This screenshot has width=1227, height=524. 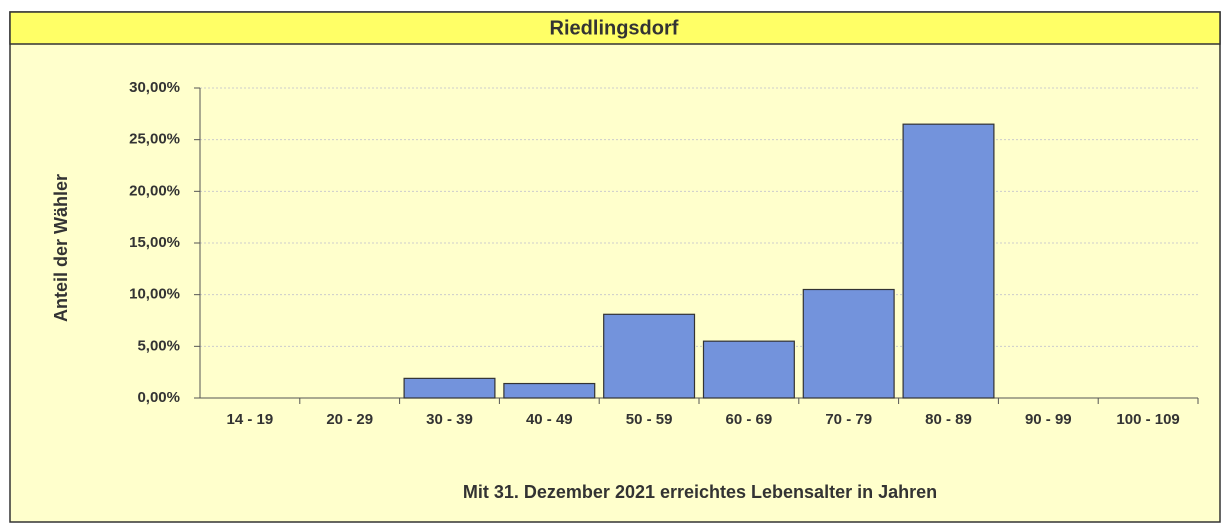 I want to click on x-tick-label: 100 - 109, so click(x=1147, y=419).